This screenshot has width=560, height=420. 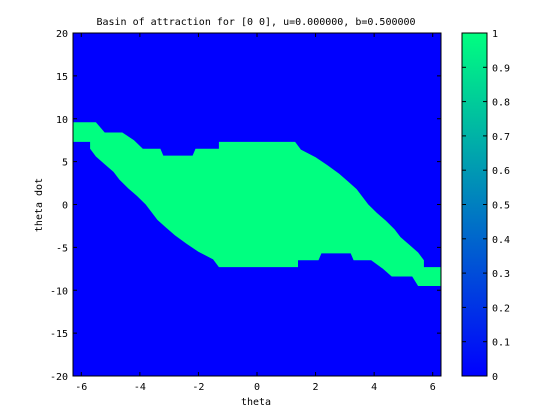 What do you see at coordinates (65, 206) in the screenshot?
I see `y-tick-label: 0` at bounding box center [65, 206].